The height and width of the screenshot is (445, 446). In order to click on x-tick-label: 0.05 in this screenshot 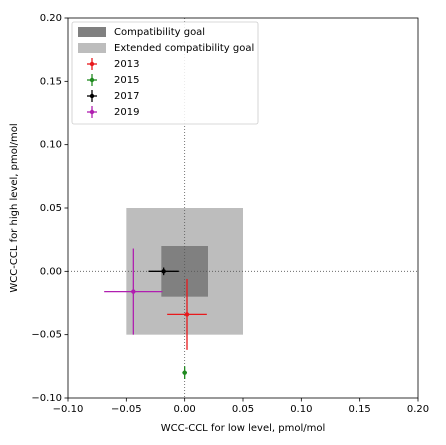, I will do `click(243, 409)`.